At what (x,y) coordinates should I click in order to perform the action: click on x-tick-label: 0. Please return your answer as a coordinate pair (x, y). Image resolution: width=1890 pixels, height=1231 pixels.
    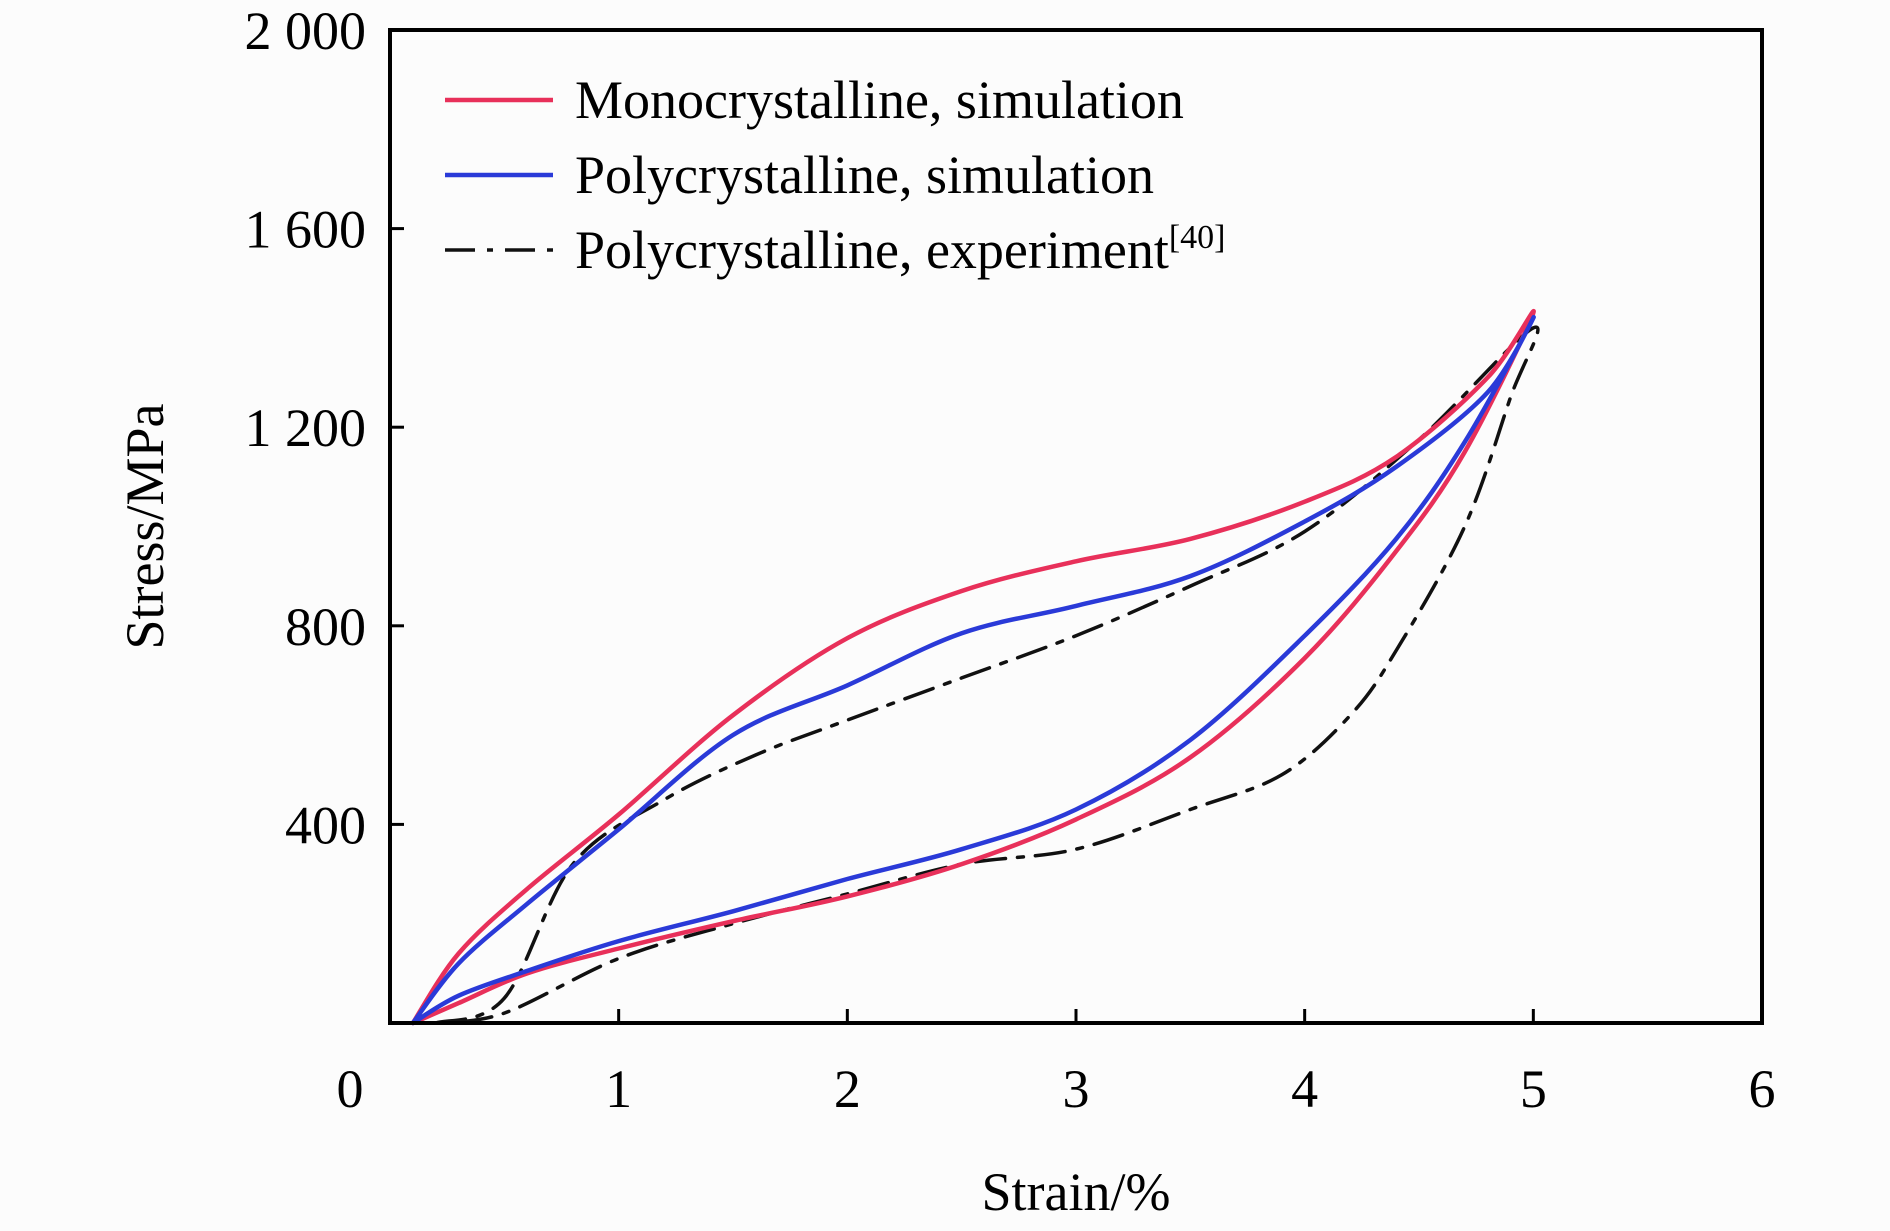
    Looking at the image, I should click on (350, 1089).